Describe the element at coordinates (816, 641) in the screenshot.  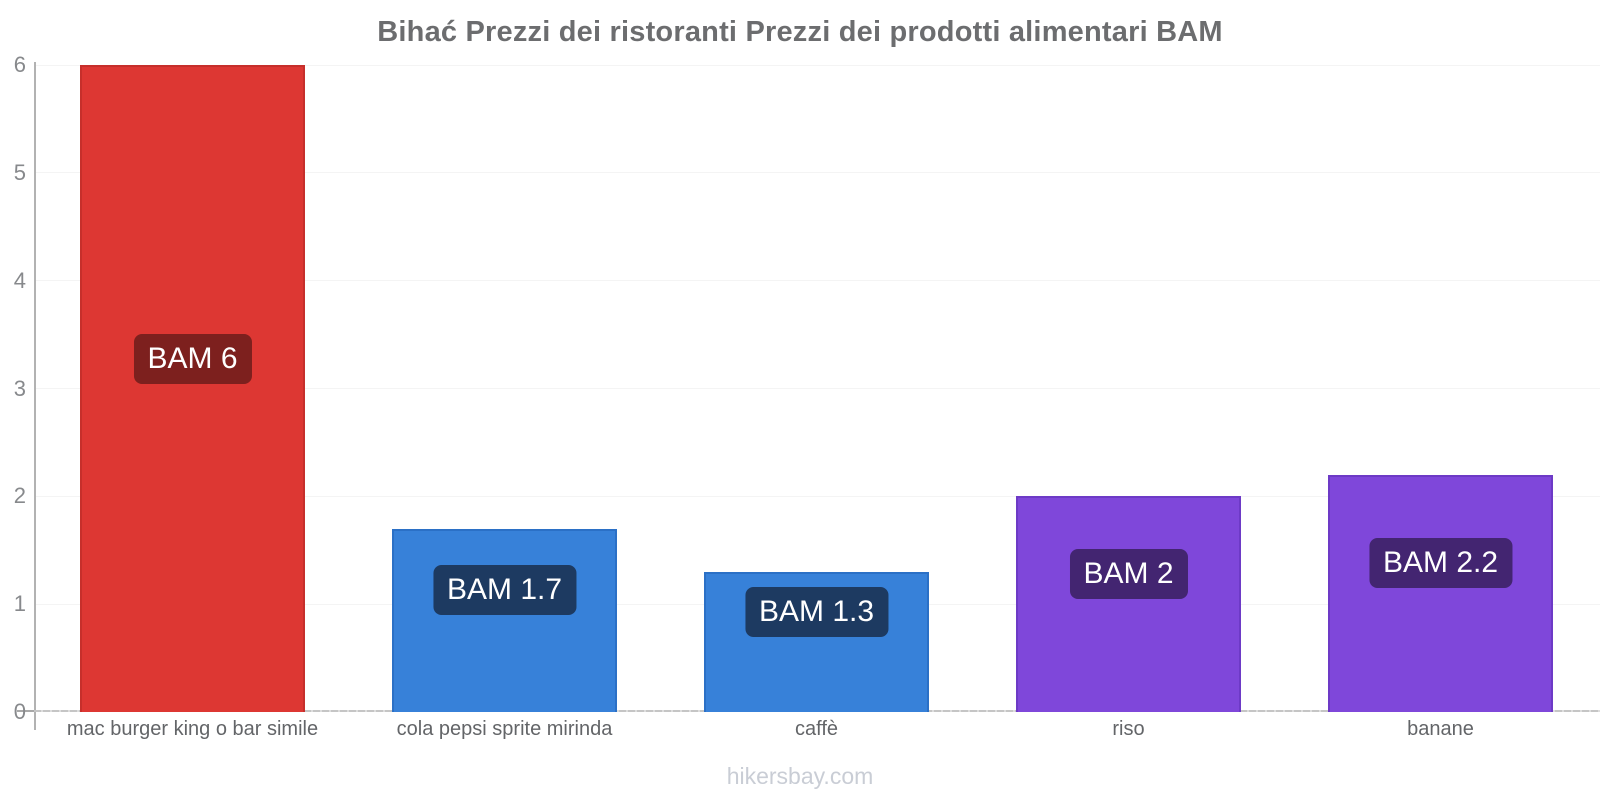
I see `bar-caff: BAM 1.3` at that location.